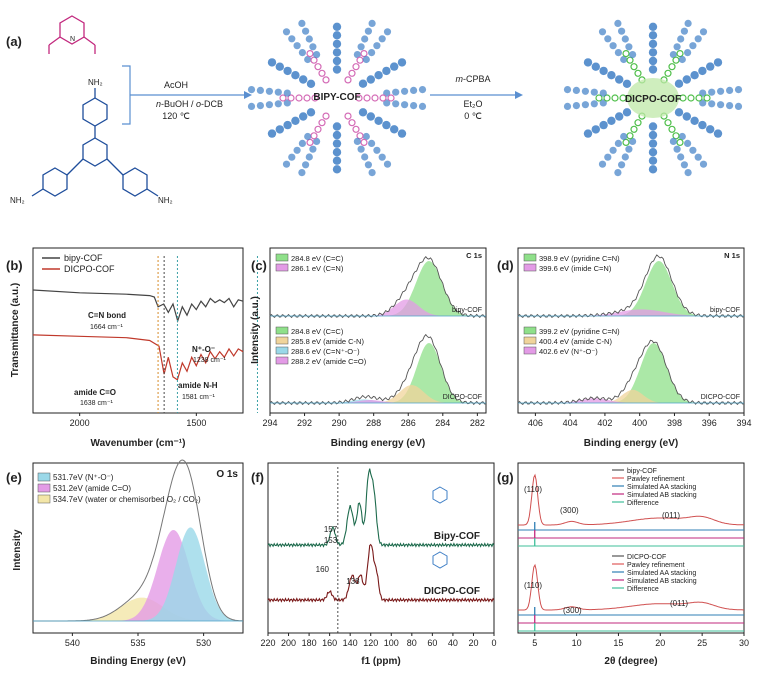 The height and width of the screenshot is (678, 772). What do you see at coordinates (72, 39) in the screenshot?
I see `pyridine-n-label: N` at bounding box center [72, 39].